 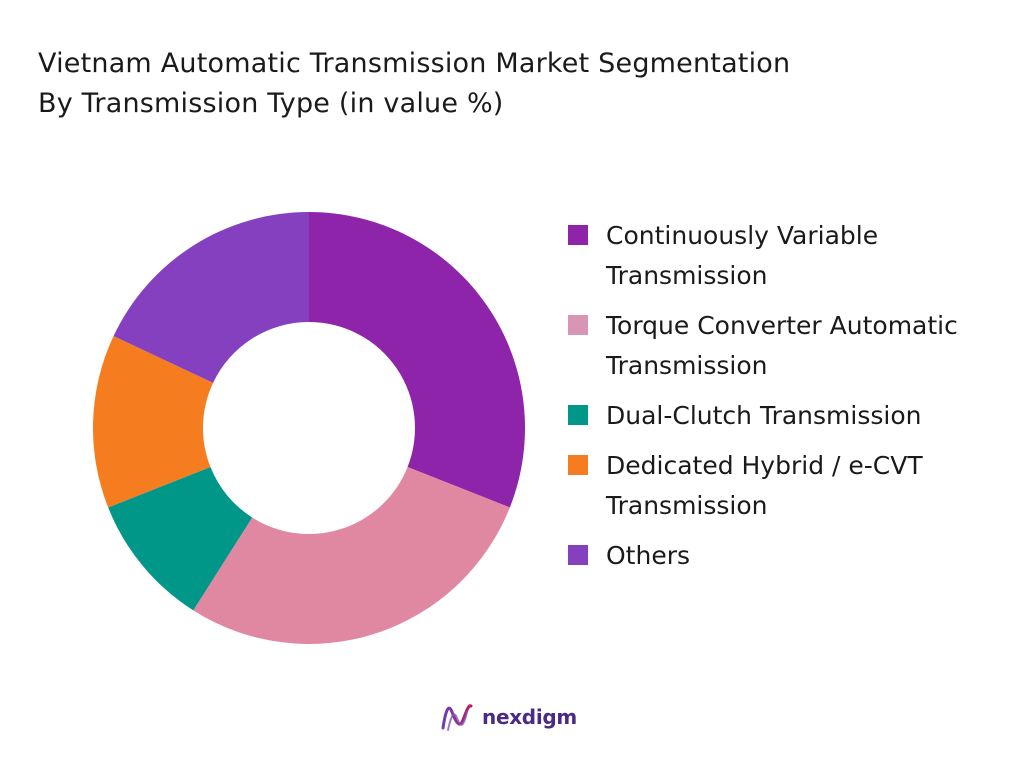 What do you see at coordinates (648, 555) in the screenshot?
I see `legend-label-others: Others` at bounding box center [648, 555].